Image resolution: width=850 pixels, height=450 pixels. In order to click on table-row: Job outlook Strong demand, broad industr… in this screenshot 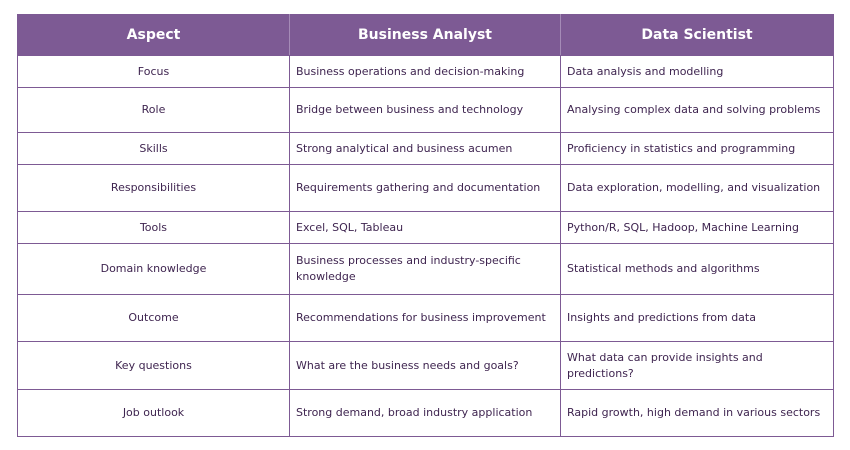, I will do `click(425, 413)`.